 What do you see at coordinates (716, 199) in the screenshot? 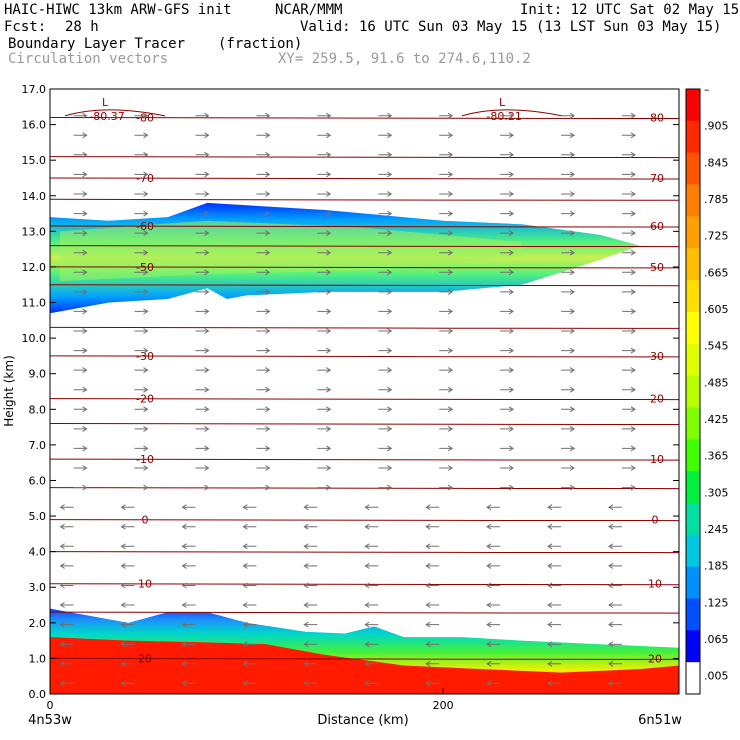
I see `colorbar-label: .785` at bounding box center [716, 199].